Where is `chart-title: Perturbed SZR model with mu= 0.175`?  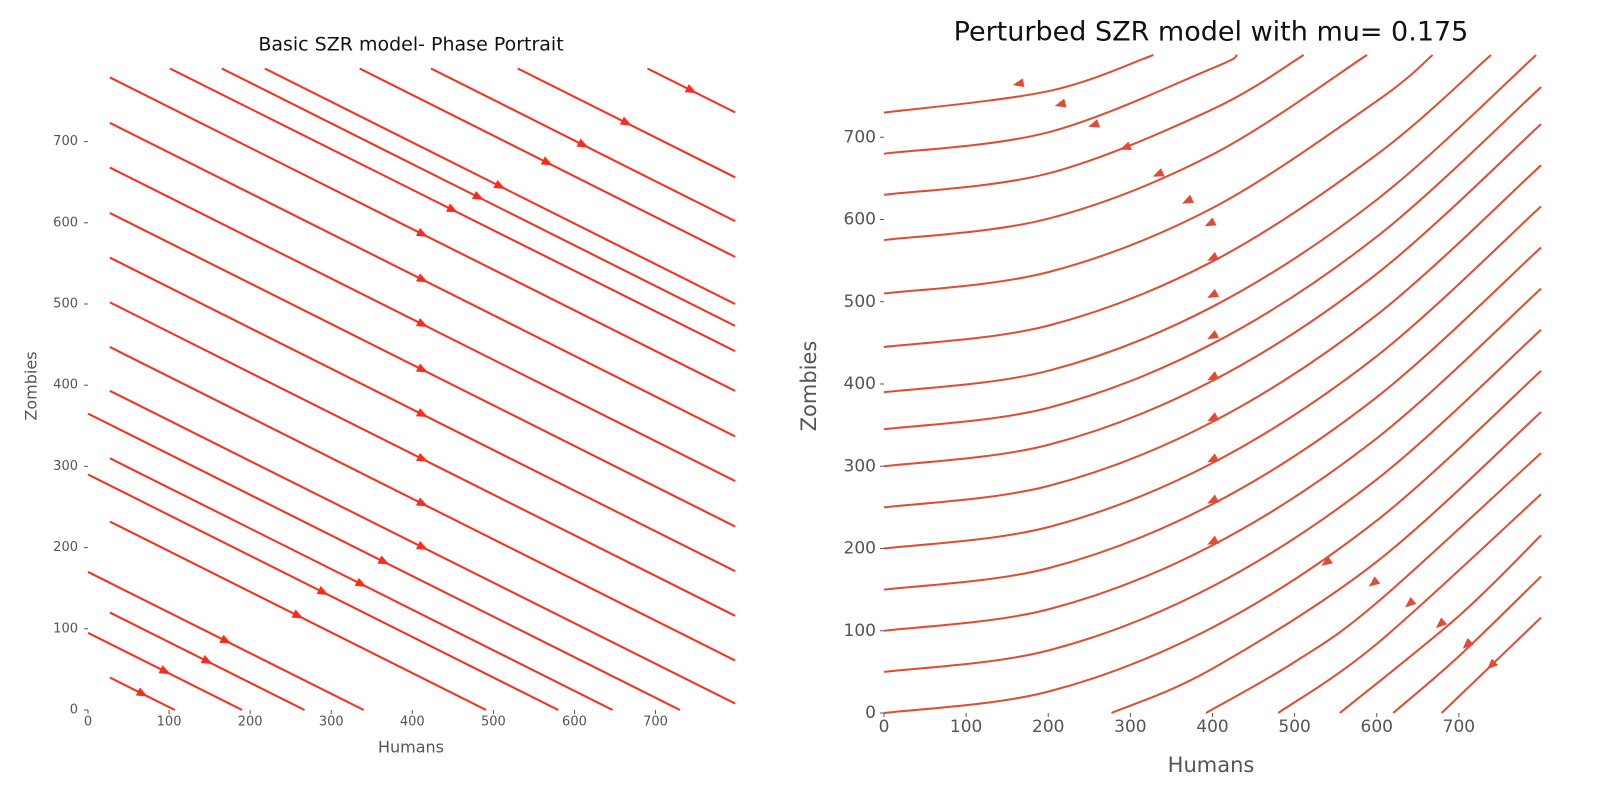
chart-title: Perturbed SZR model with mu= 0.175 is located at coordinates (1211, 32).